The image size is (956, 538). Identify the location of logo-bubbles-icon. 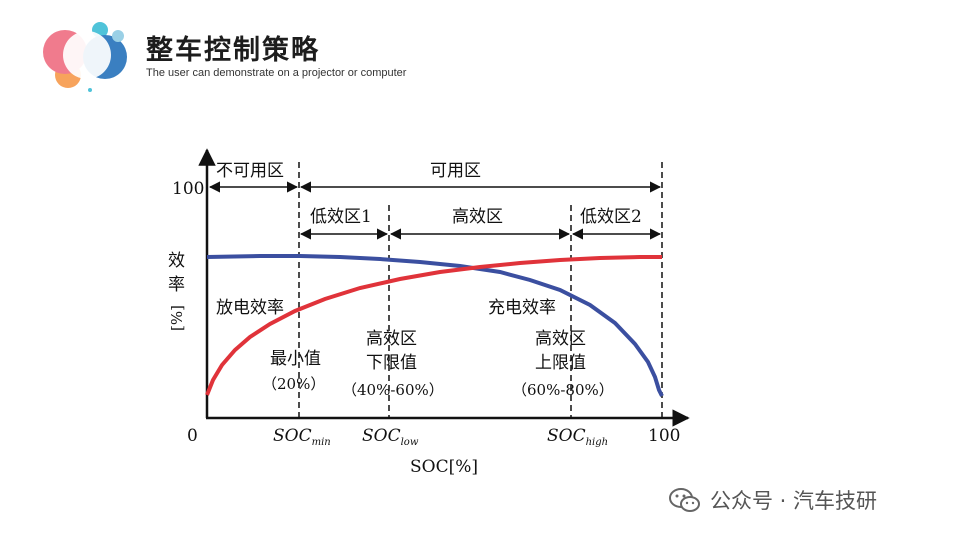
(85, 57).